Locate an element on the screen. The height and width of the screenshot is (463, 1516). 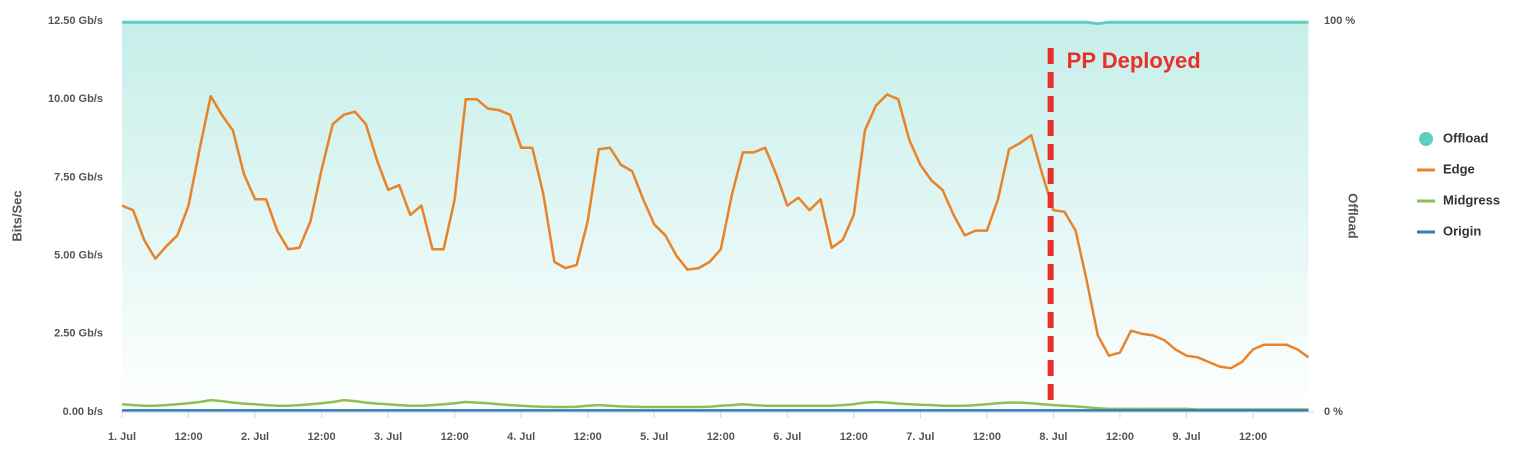
x-tick-label: 5. Jul is located at coordinates (654, 437).